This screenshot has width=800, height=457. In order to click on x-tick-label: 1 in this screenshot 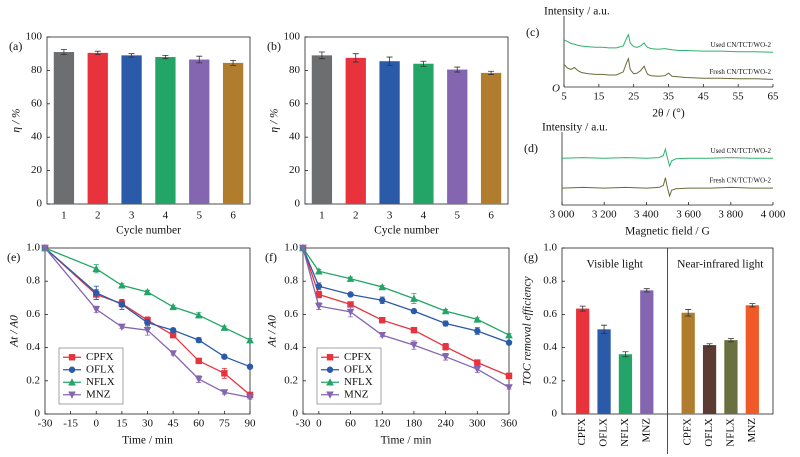, I will do `click(322, 216)`.